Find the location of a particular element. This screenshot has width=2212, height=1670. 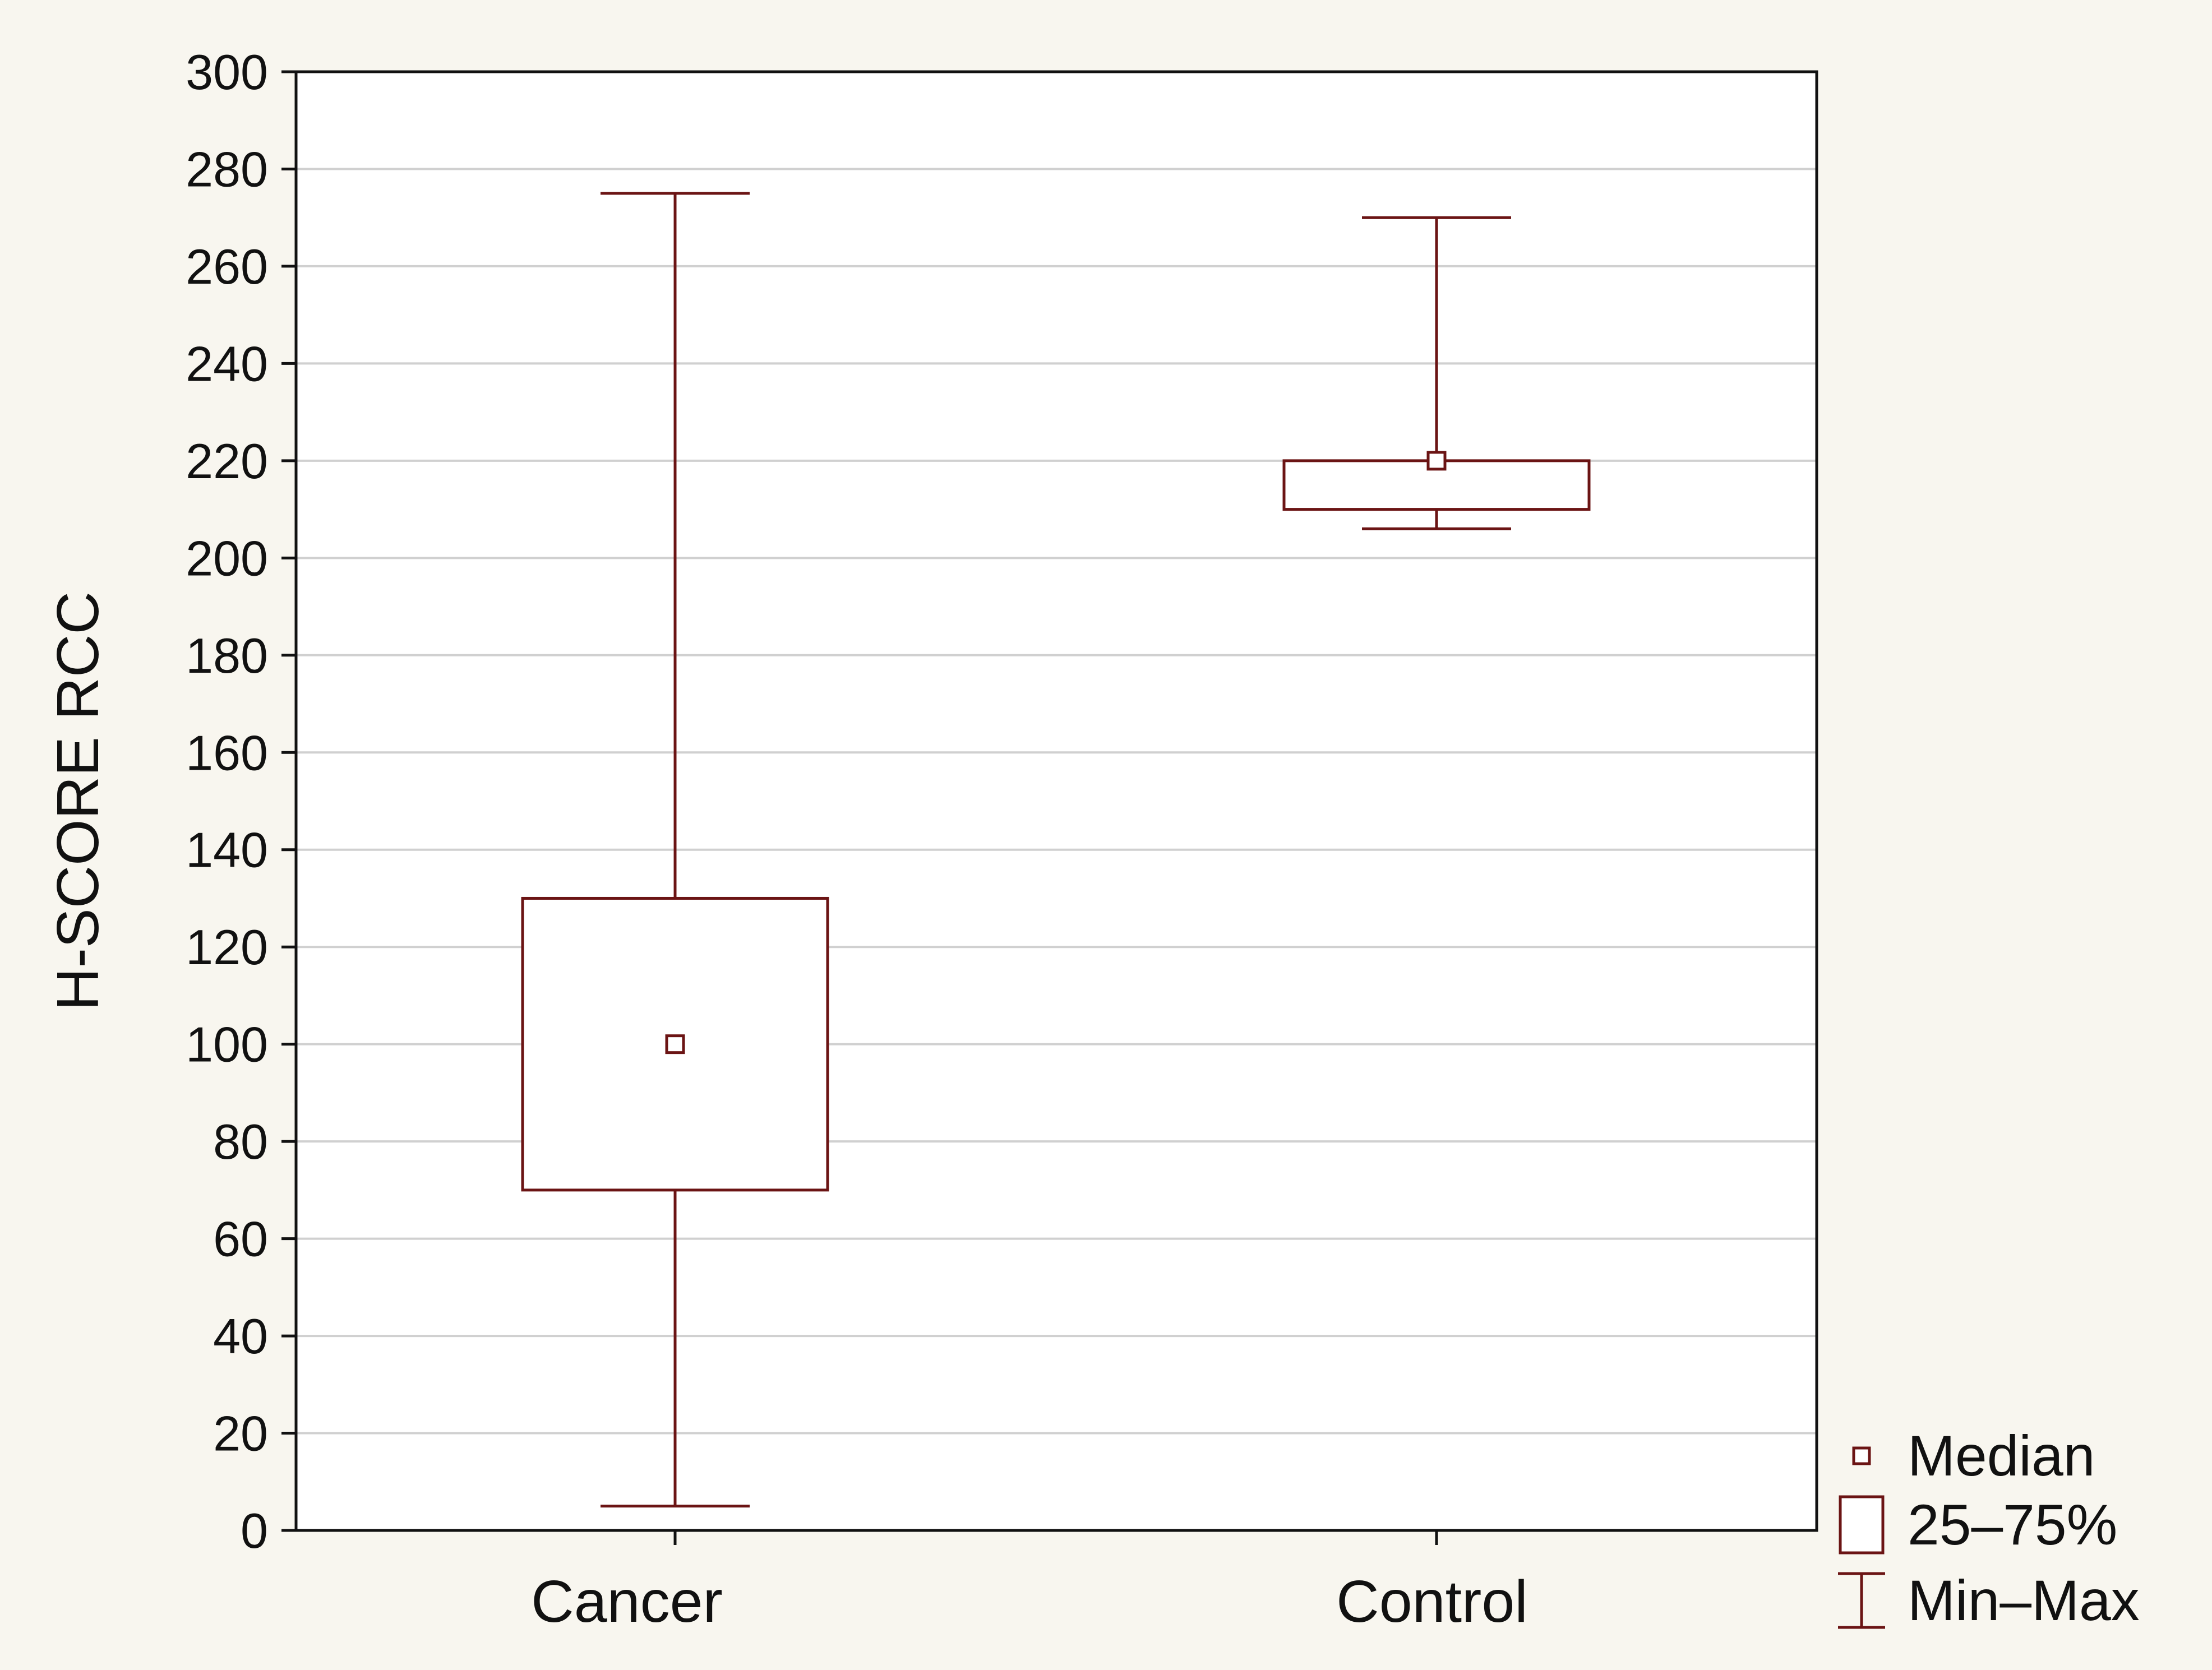

legend-median-icon is located at coordinates (1862, 1455).